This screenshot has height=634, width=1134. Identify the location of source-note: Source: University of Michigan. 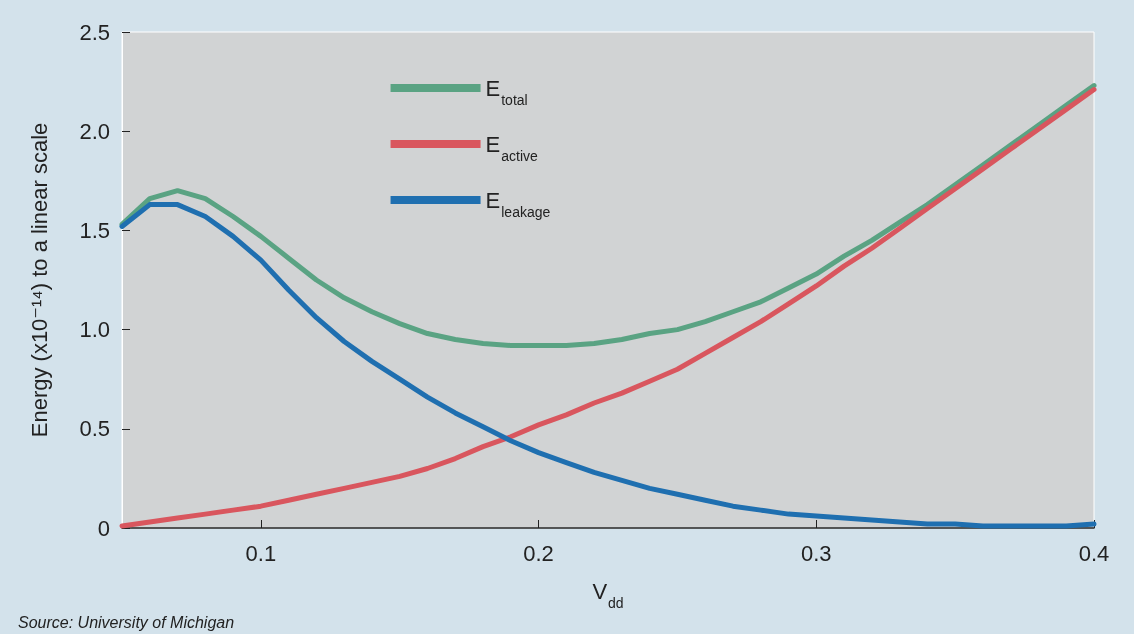
(126, 622).